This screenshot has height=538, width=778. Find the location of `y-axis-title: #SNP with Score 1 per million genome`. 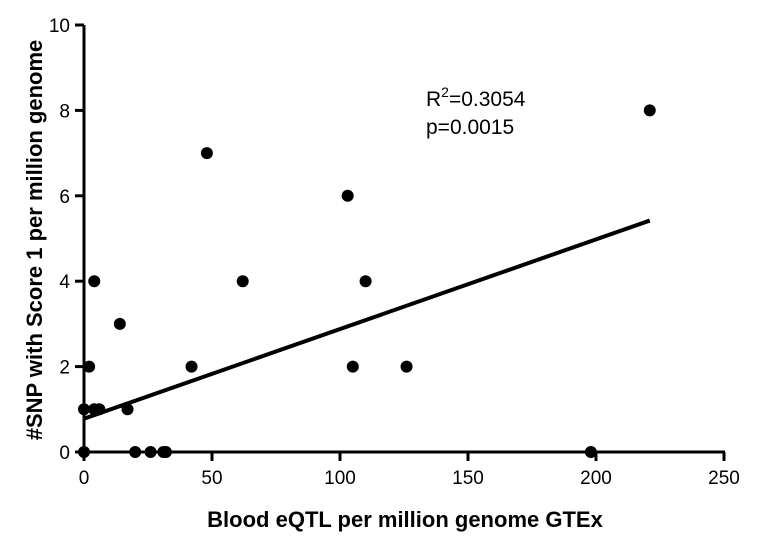

y-axis-title: #SNP with Score 1 per million genome is located at coordinates (34, 240).